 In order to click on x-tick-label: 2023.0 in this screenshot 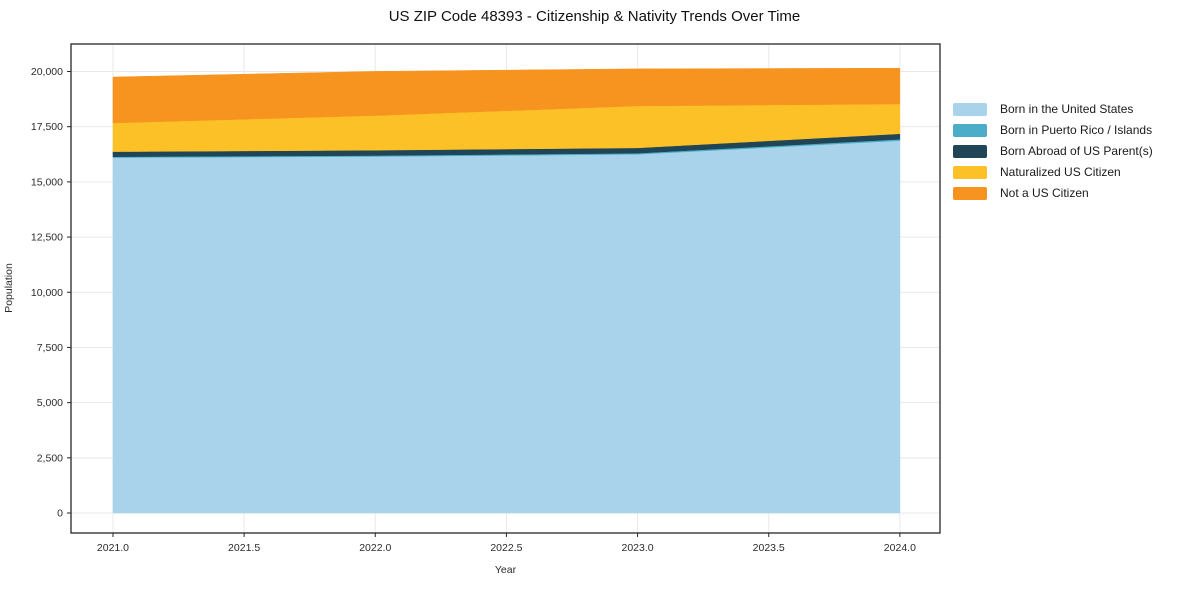, I will do `click(638, 548)`.